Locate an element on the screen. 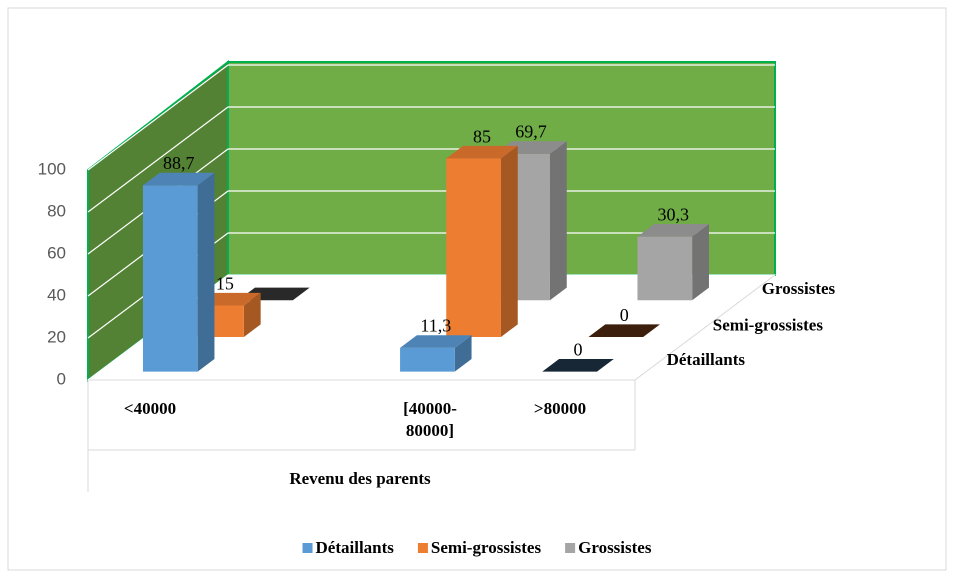 The width and height of the screenshot is (955, 578). x-tick-label: [40000-80000] is located at coordinates (430, 419).